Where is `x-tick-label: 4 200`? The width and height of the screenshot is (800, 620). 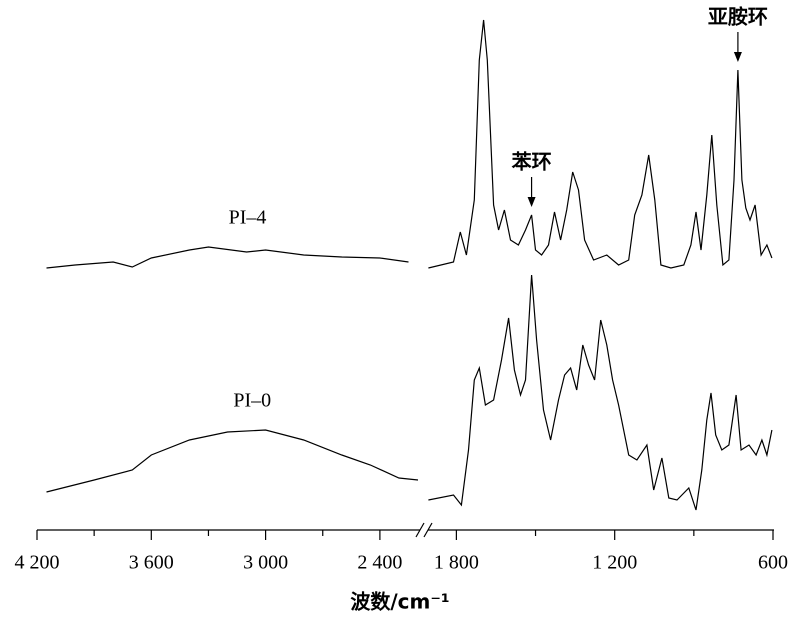 x-tick-label: 4 200 is located at coordinates (37, 563).